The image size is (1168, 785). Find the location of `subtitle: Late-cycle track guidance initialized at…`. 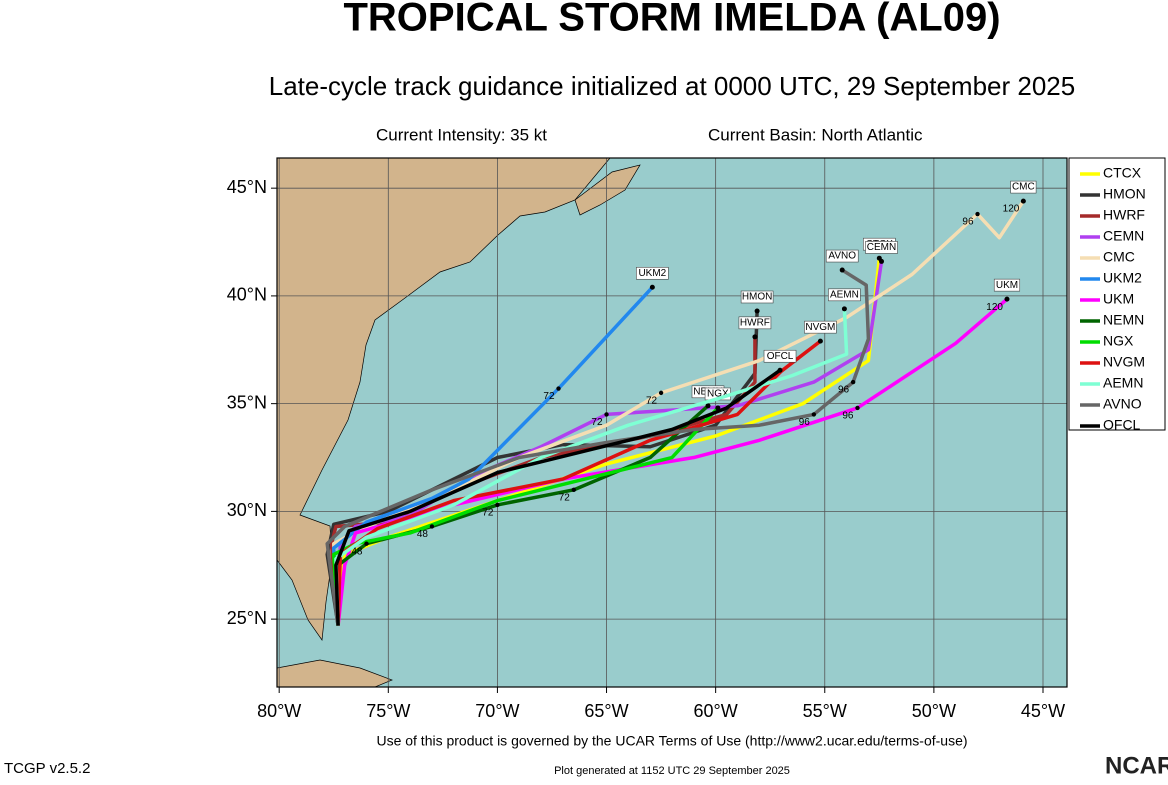

subtitle: Late-cycle track guidance initialized at… is located at coordinates (672, 86).